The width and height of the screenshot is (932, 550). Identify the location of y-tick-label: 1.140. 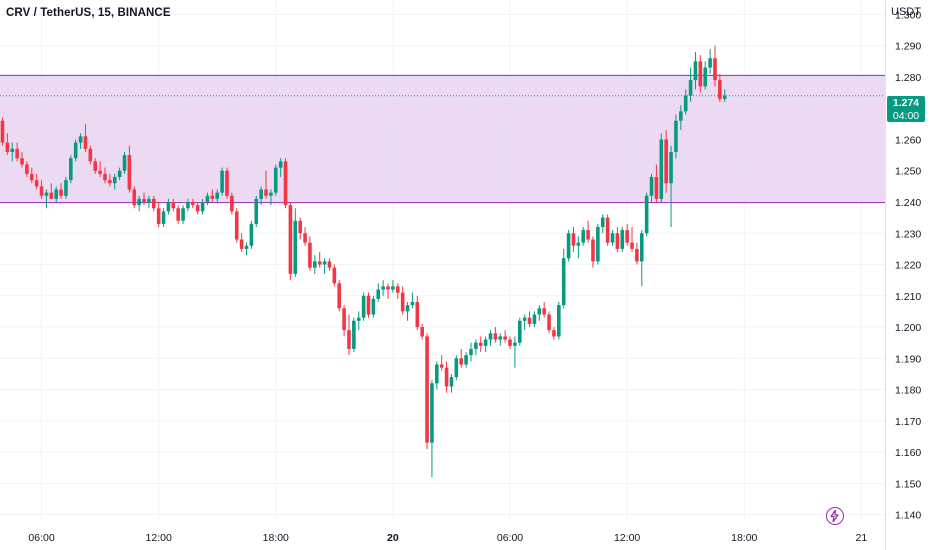
(908, 516).